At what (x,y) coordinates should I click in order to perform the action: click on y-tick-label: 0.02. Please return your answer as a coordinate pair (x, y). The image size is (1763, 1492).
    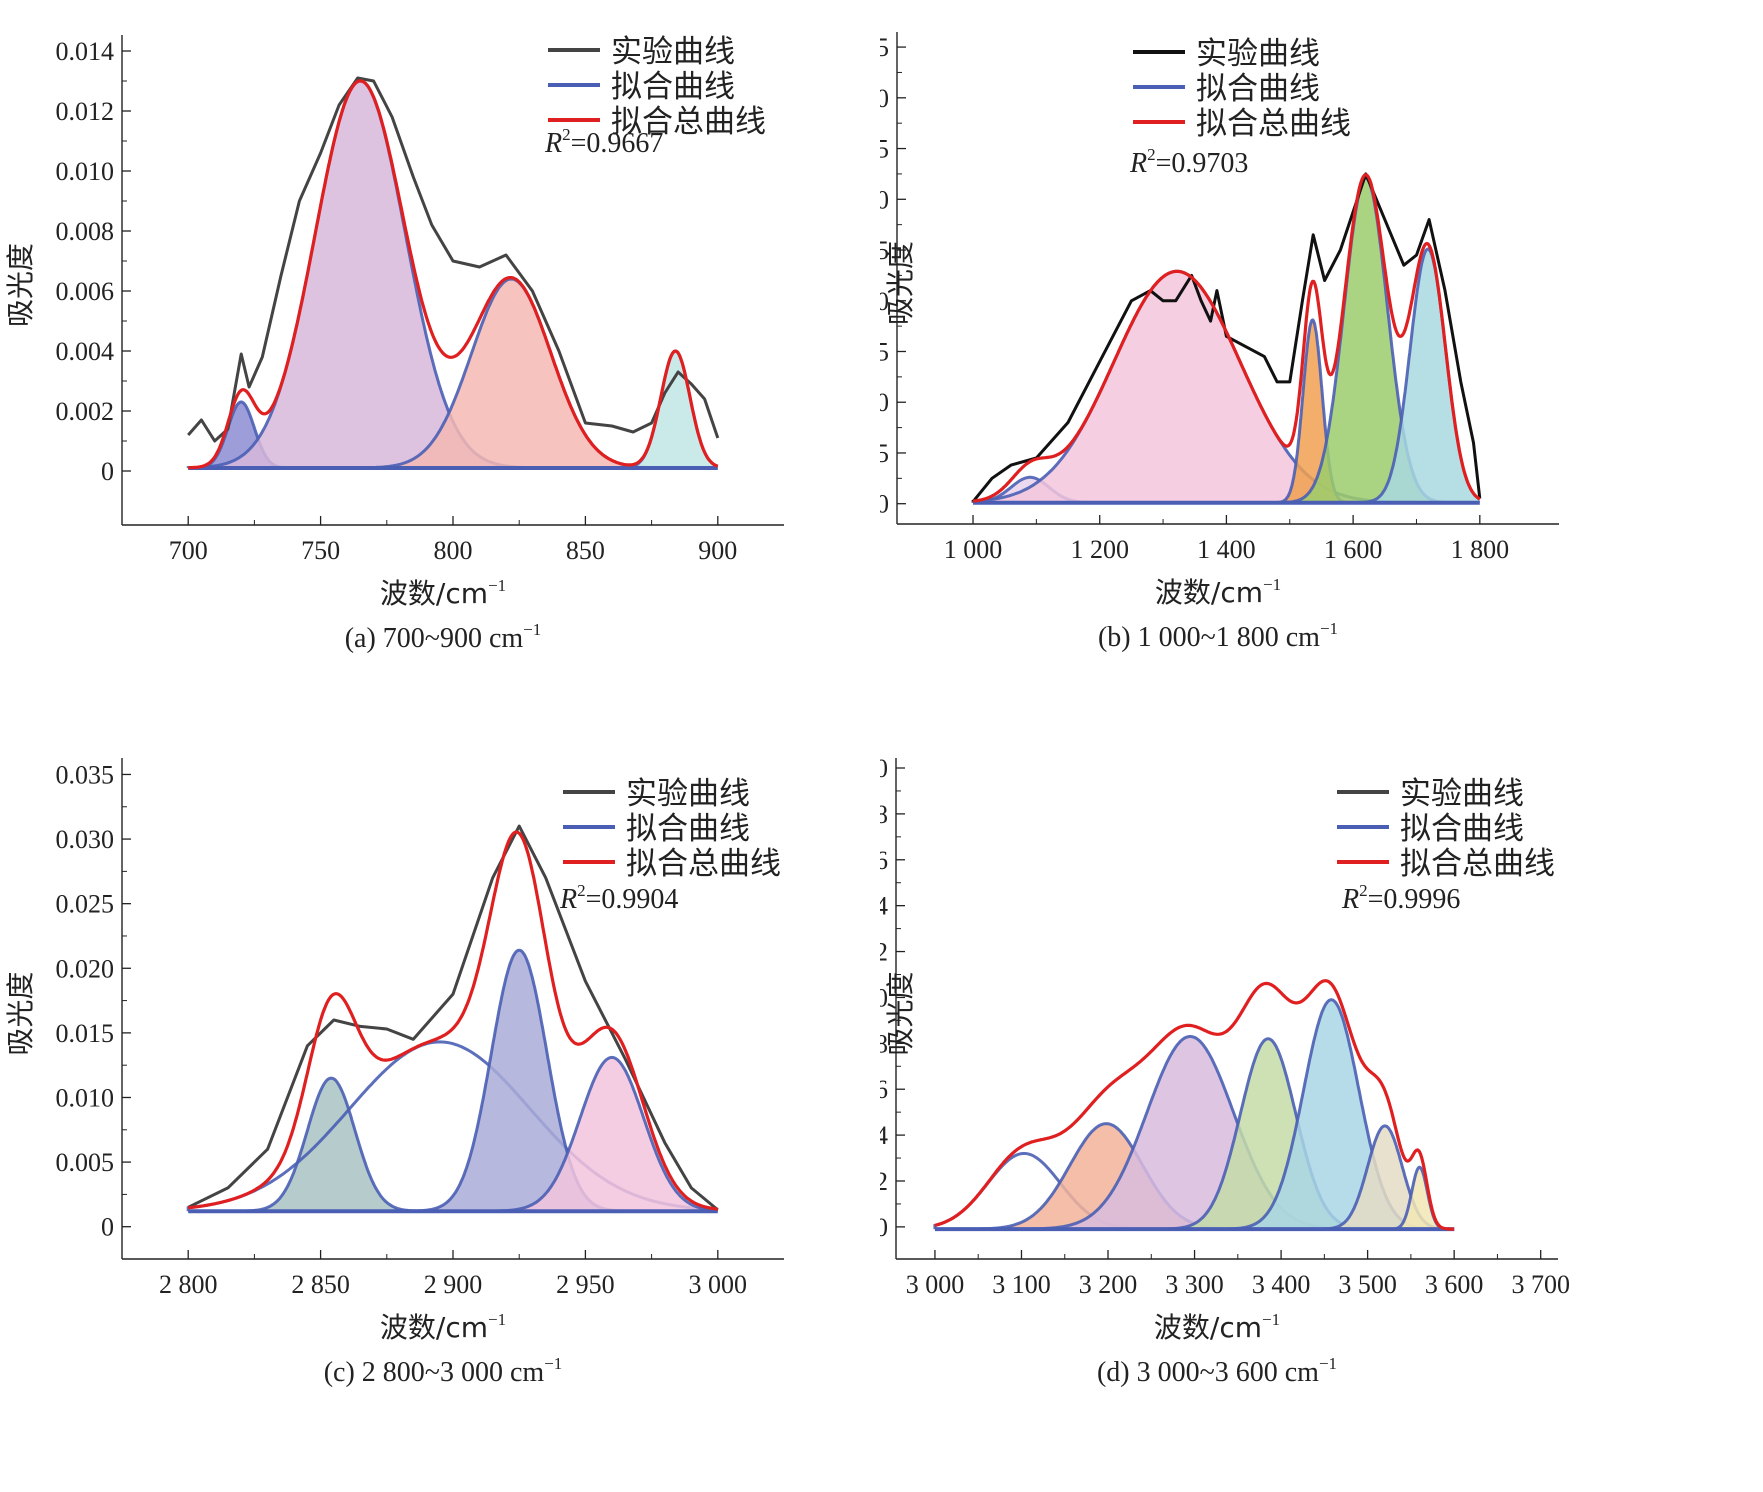
    Looking at the image, I should click on (884, 1181).